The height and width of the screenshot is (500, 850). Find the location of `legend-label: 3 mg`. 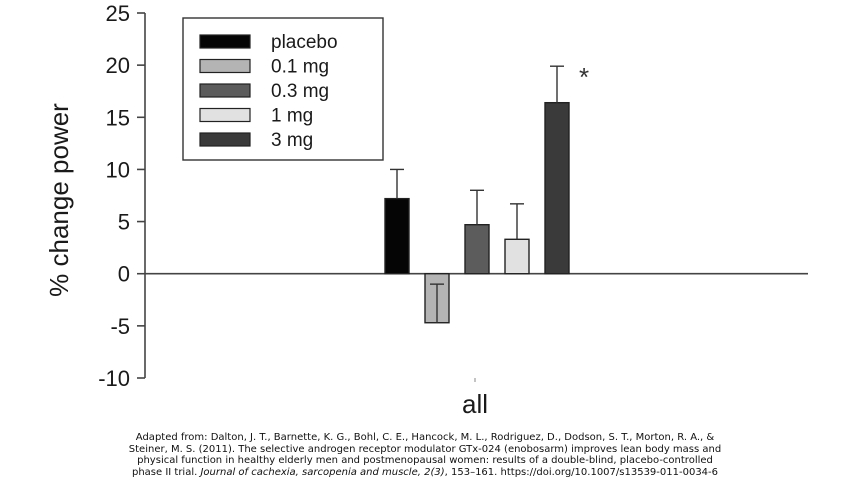

legend-label: 3 mg is located at coordinates (292, 140).